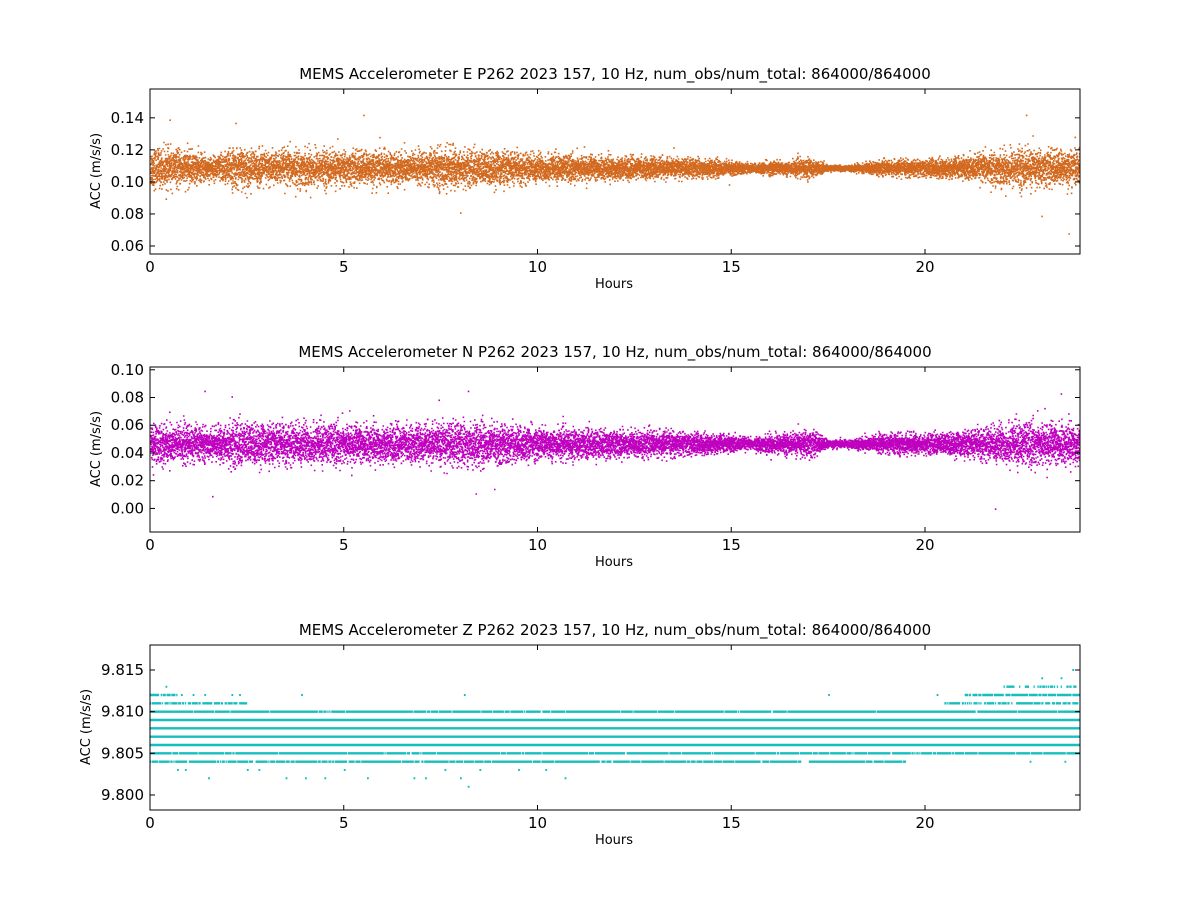  What do you see at coordinates (127, 246) in the screenshot?
I see `y-tick-label-e: 0.06` at bounding box center [127, 246].